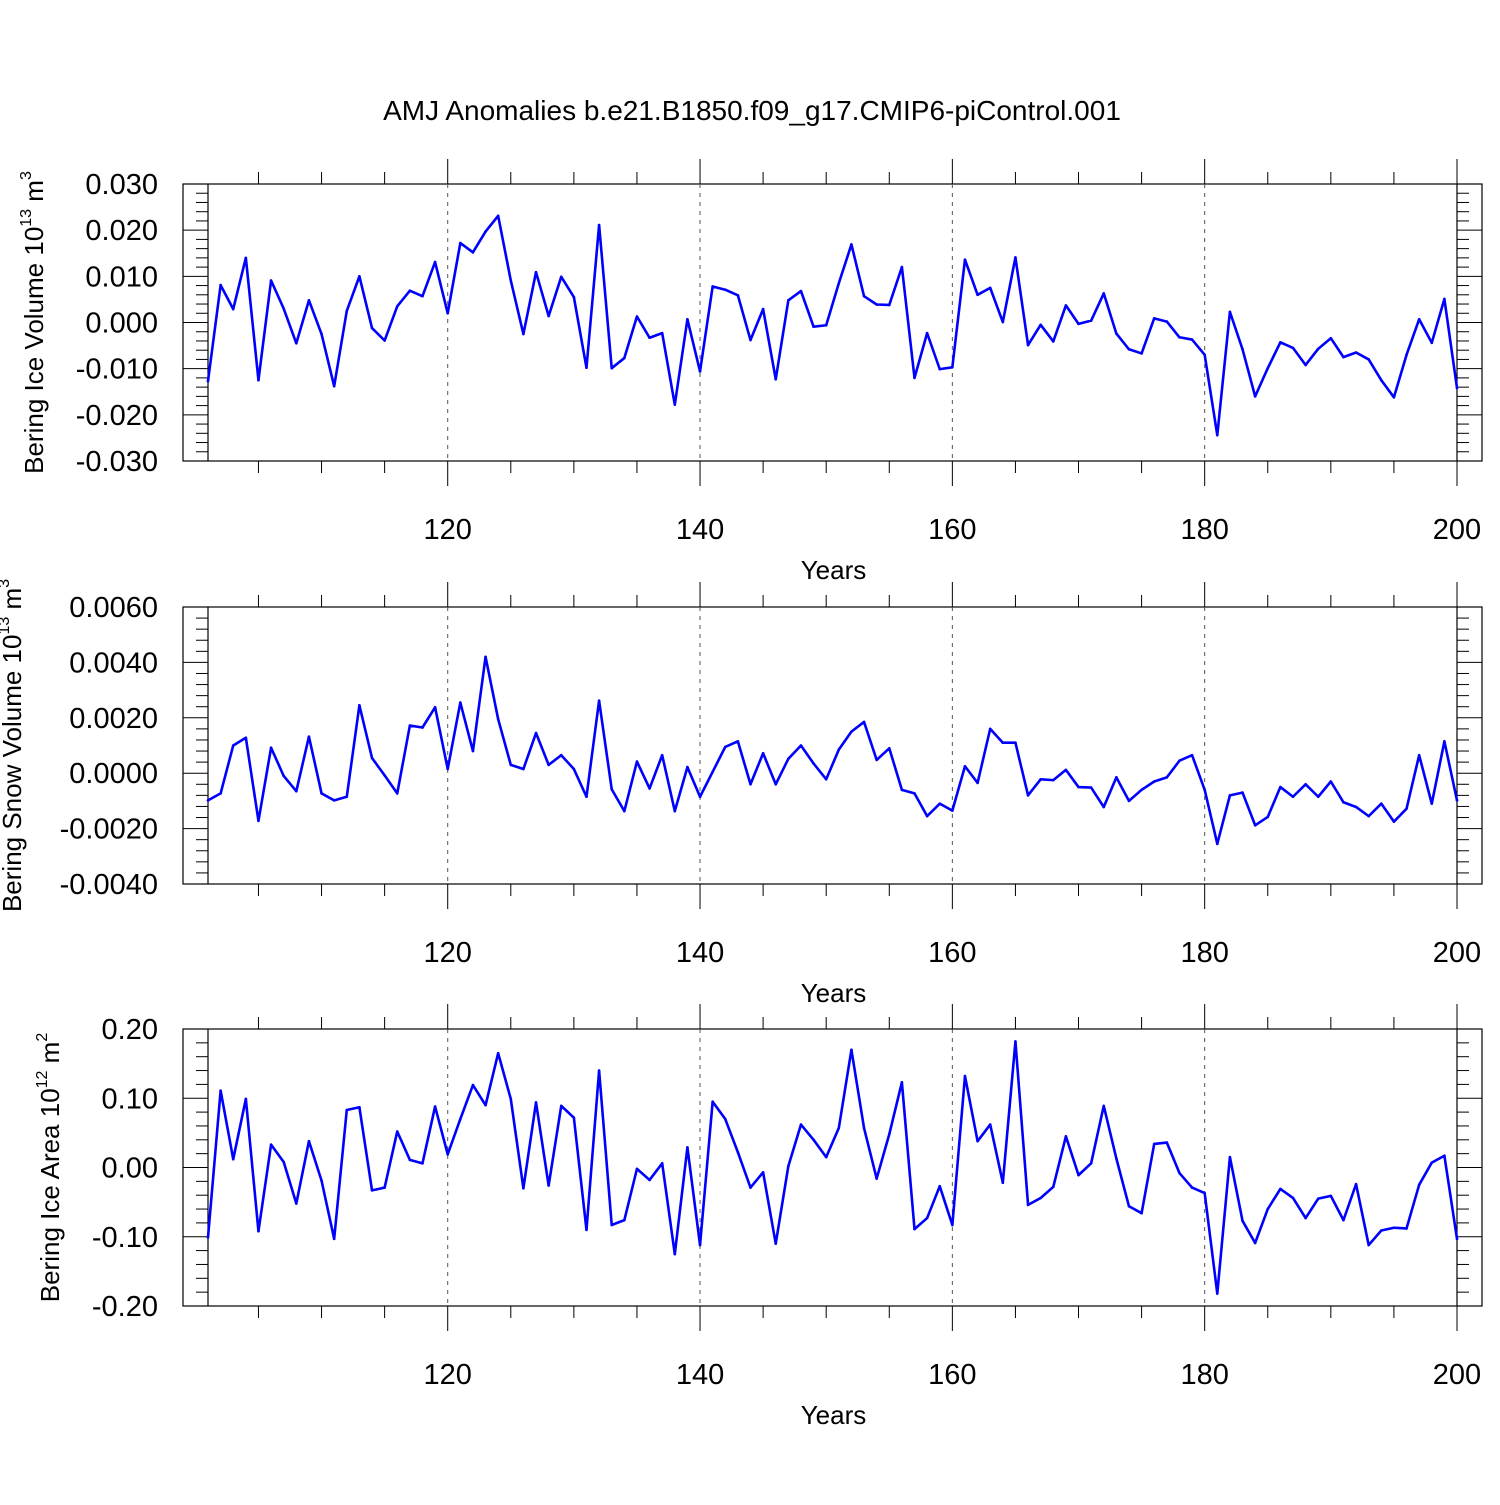 The image size is (1500, 1505). I want to click on y-tick-label: 0.00, so click(130, 1169).